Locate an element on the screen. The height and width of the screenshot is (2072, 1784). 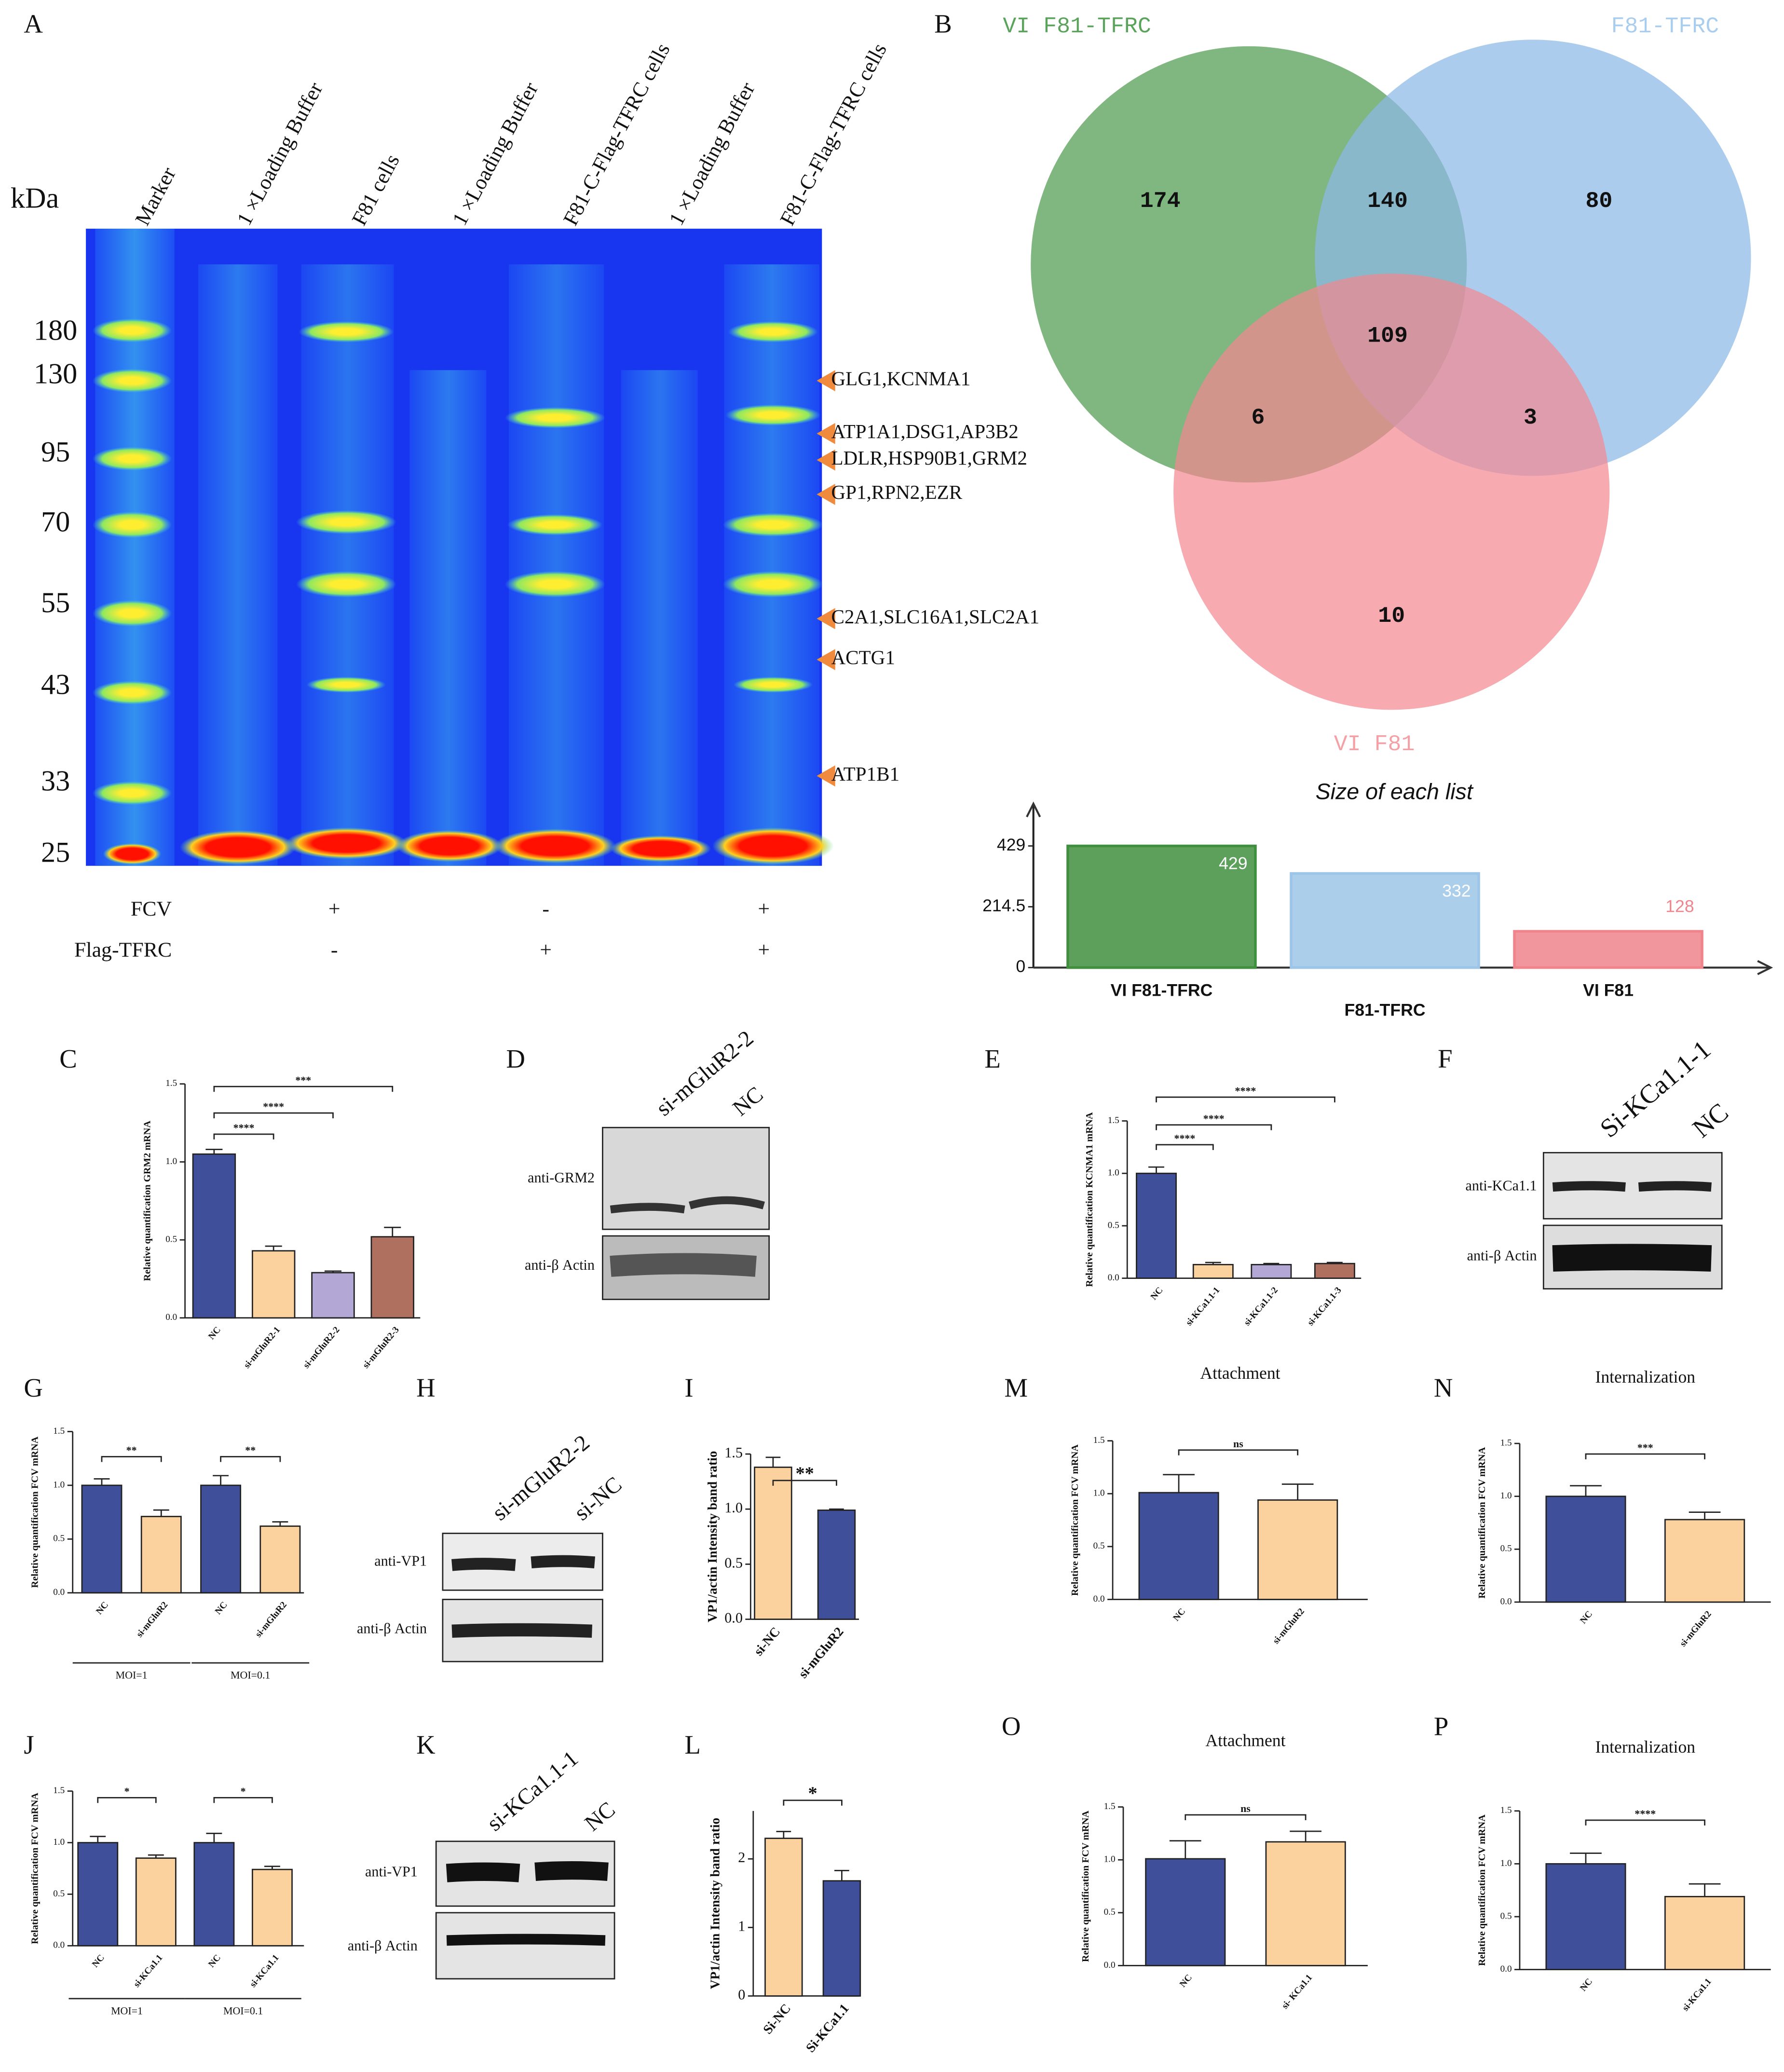
significance-label: * is located at coordinates (127, 1791).